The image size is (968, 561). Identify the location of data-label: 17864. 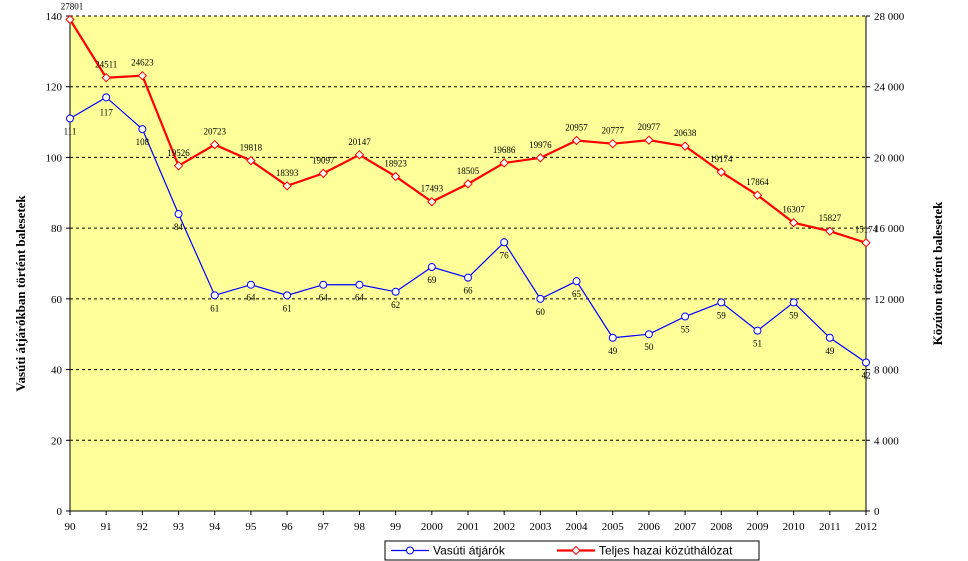
(757, 182).